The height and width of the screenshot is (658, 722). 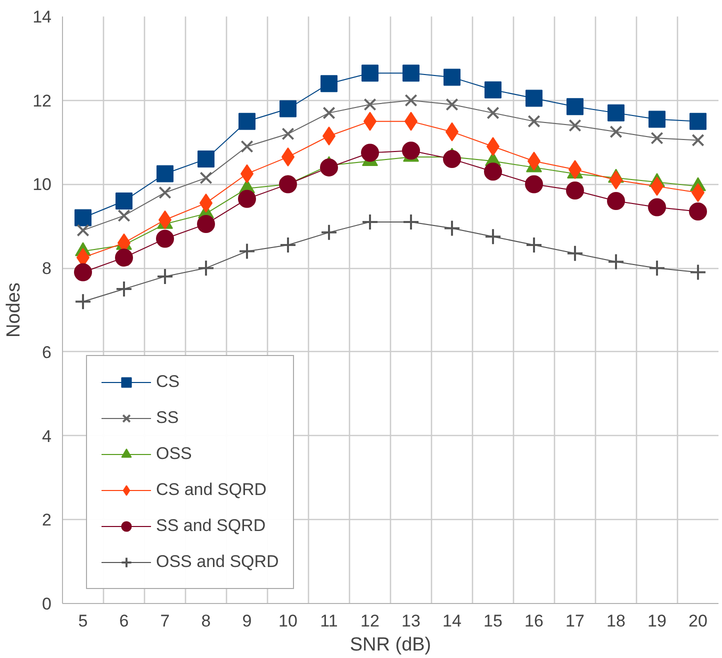 What do you see at coordinates (47, 436) in the screenshot?
I see `y-tick-label: 4` at bounding box center [47, 436].